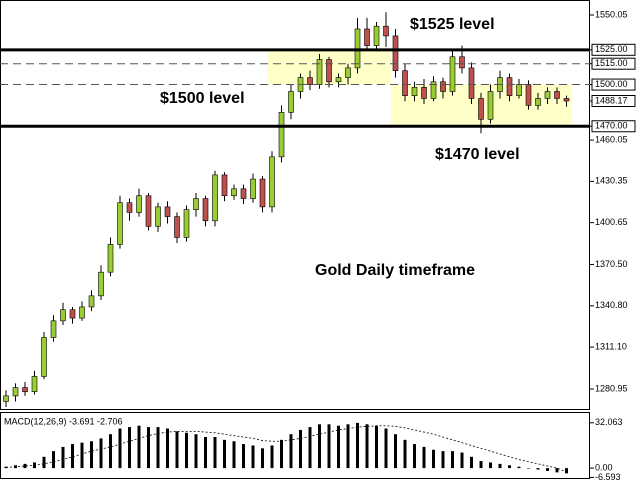 The height and width of the screenshot is (480, 640). What do you see at coordinates (395, 270) in the screenshot?
I see `annotation: Gold Daily timeframe` at bounding box center [395, 270].